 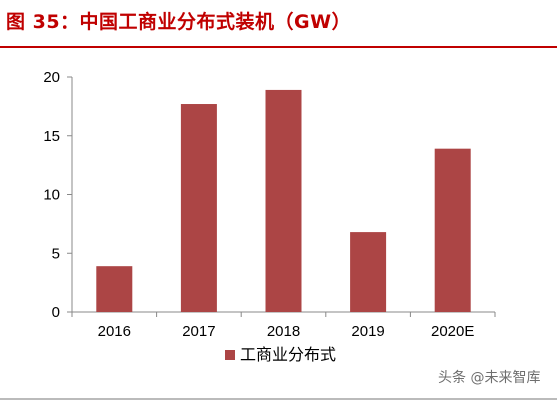 I want to click on y-axis: 0 5 10 15 20, so click(x=58, y=195).